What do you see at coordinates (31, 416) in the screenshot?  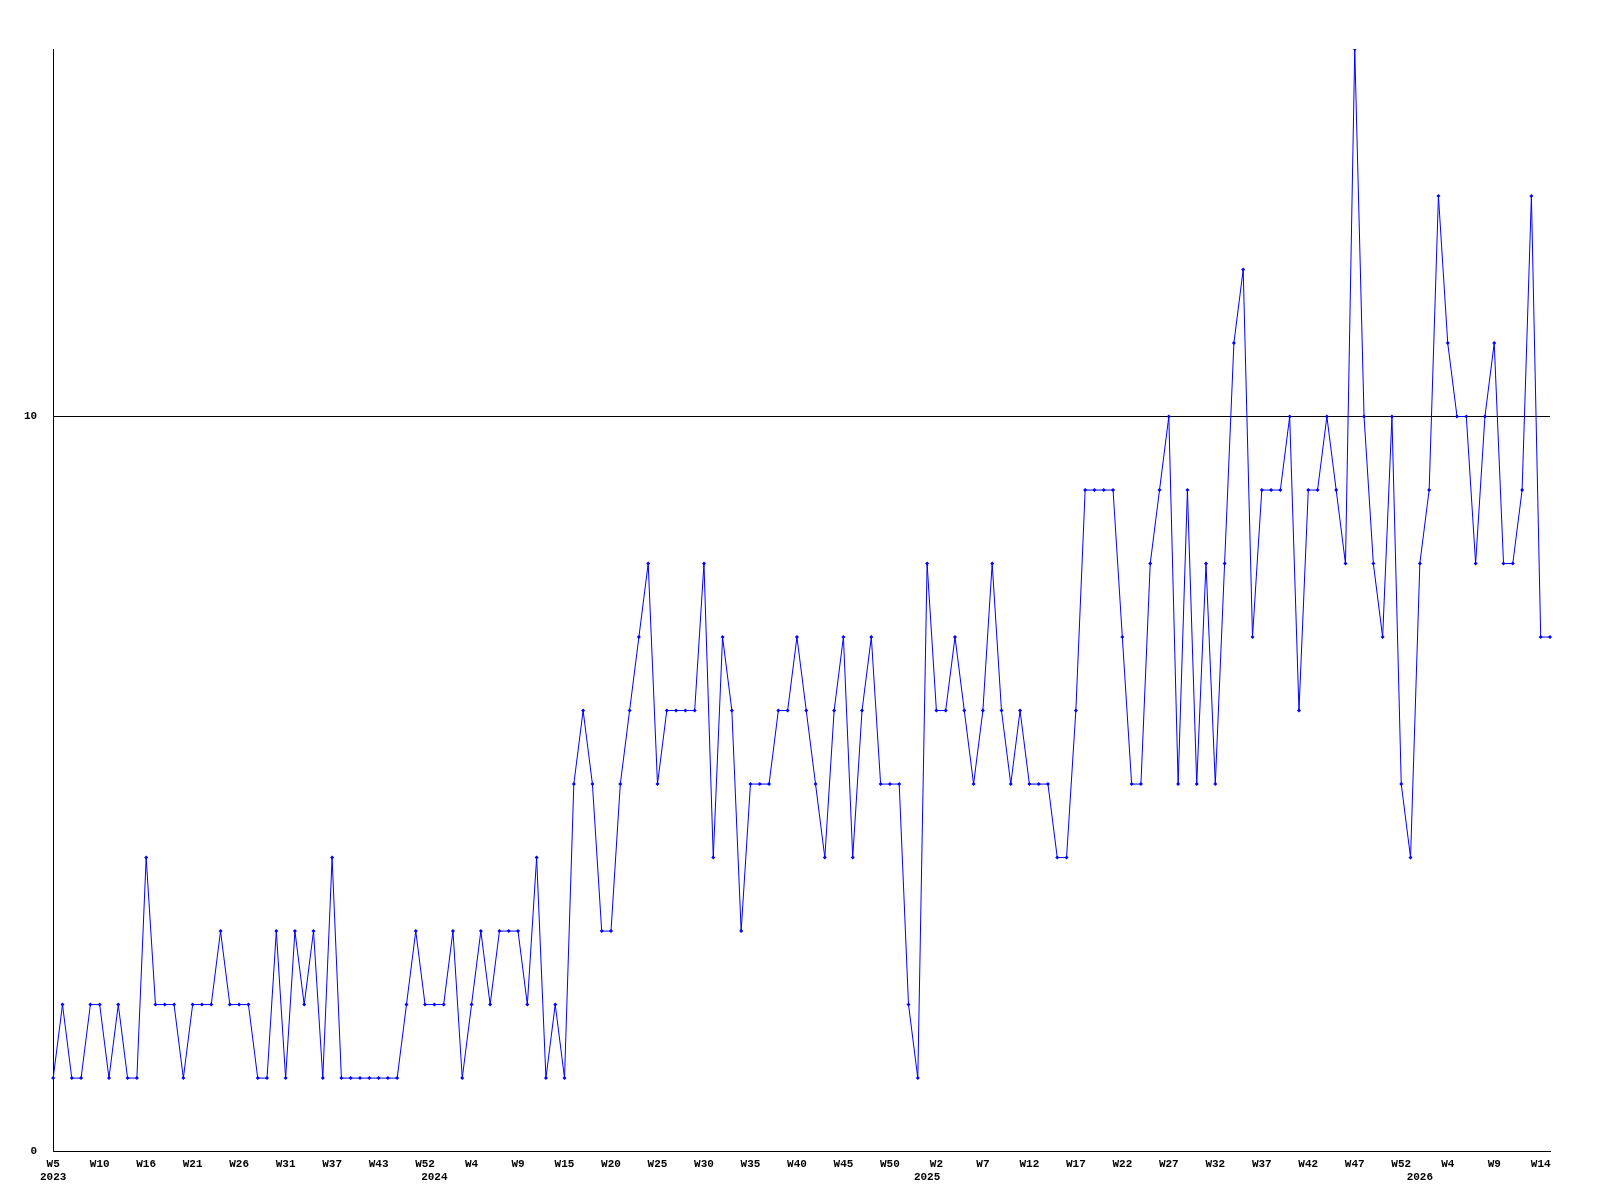 I see `y-tick-label: 10` at bounding box center [31, 416].